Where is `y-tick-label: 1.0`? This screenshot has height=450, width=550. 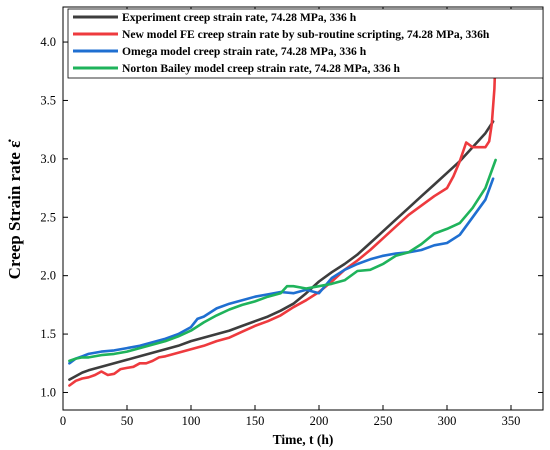
y-tick-label: 1.0 is located at coordinates (48, 392).